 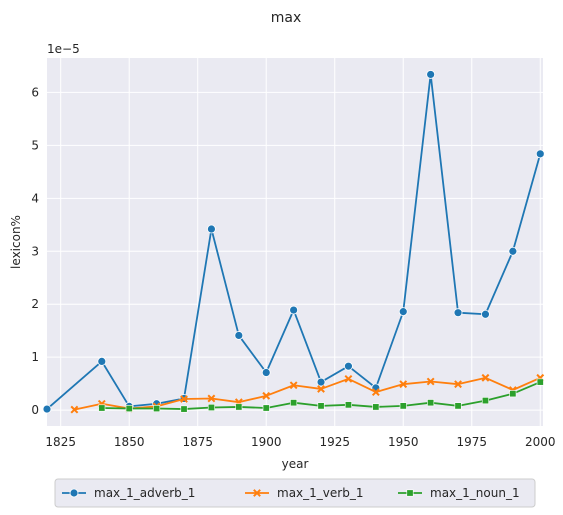 What do you see at coordinates (144, 493) in the screenshot?
I see `legend-label: max_1_adverb_1` at bounding box center [144, 493].